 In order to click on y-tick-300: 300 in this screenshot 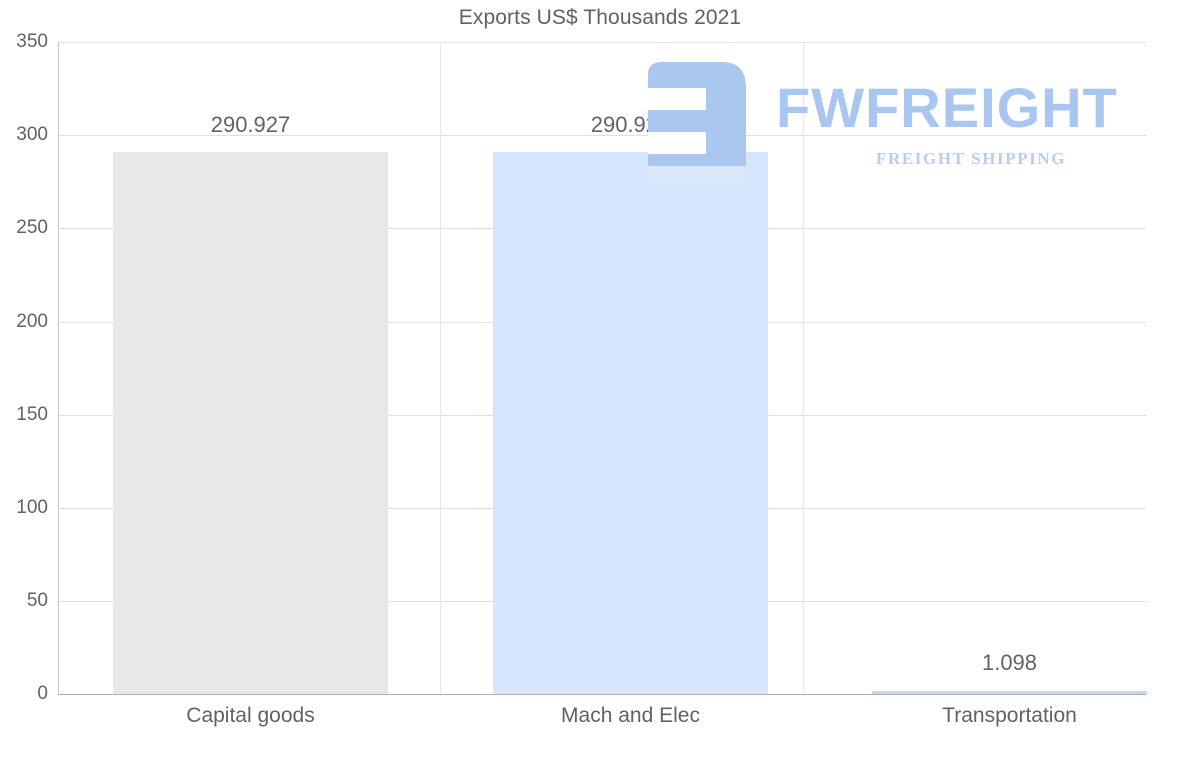, I will do `click(32, 134)`.